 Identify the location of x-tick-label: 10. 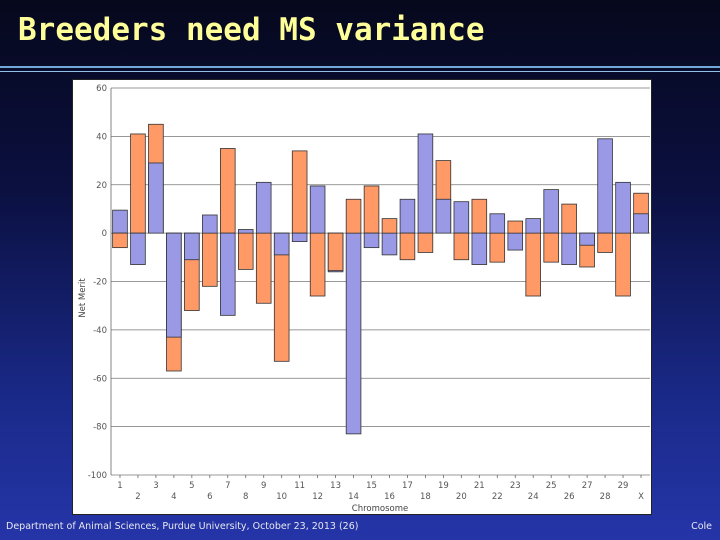
(281, 497).